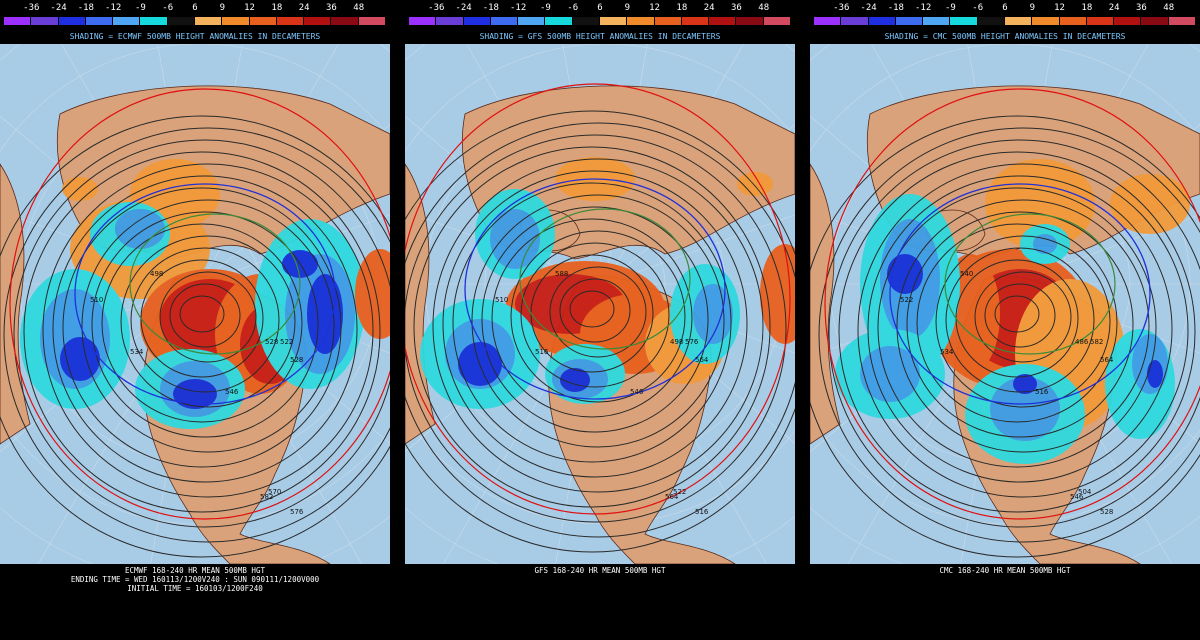 Image resolution: width=1200 pixels, height=640 pixels. Describe the element at coordinates (195, 570) in the screenshot. I see `caption-line: ECMWF 168-240 HR MEAN 500MB HGT` at that location.